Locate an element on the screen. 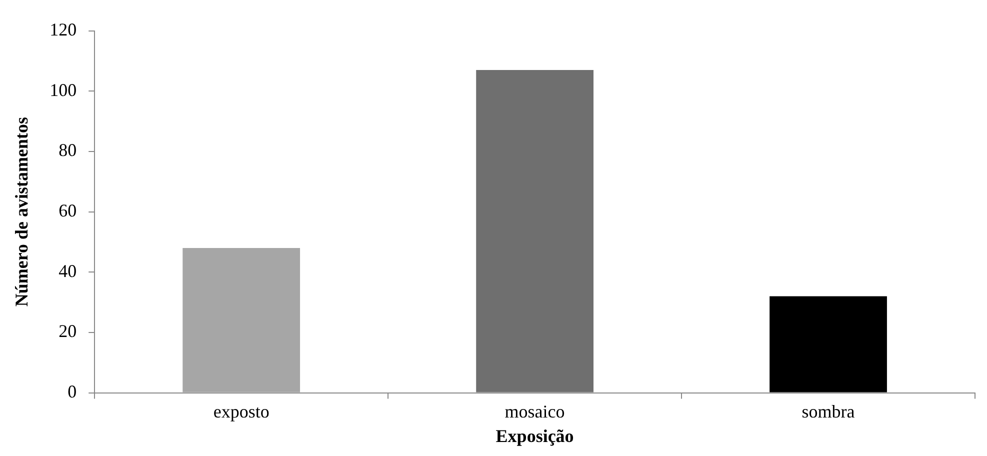 Image resolution: width=987 pixels, height=456 pixels. y-tick-label: 80 is located at coordinates (67, 150).